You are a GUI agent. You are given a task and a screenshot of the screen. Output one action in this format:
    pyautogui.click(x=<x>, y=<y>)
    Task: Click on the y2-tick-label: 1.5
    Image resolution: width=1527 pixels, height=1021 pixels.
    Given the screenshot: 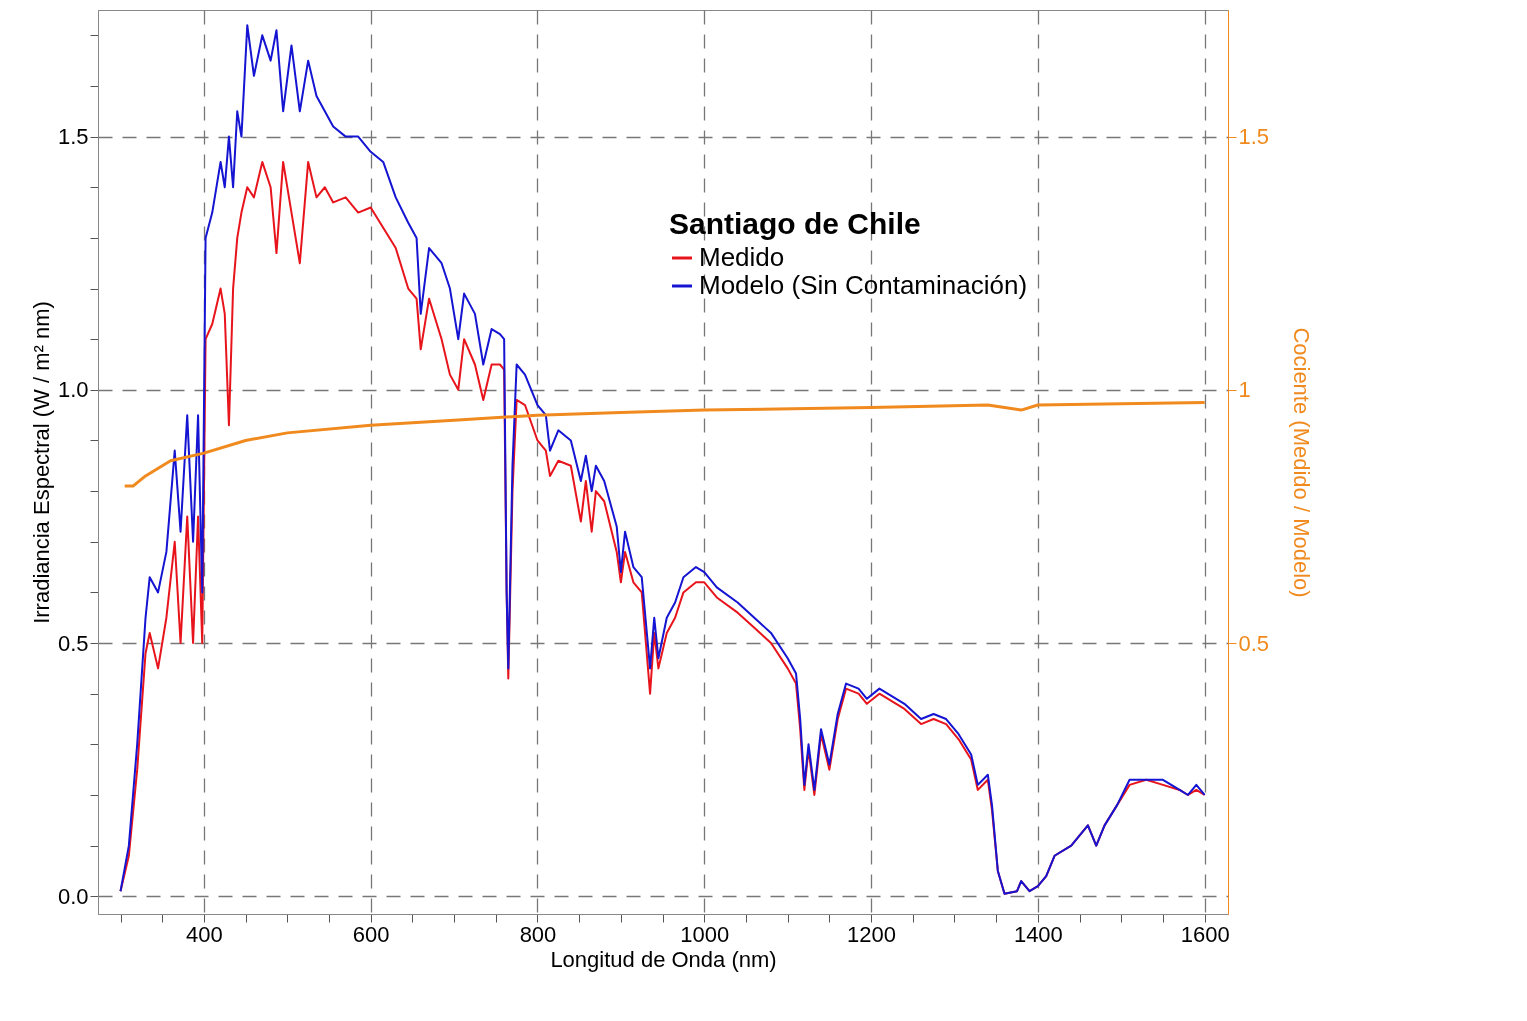 What is the action you would take?
    pyautogui.click(x=1254, y=137)
    